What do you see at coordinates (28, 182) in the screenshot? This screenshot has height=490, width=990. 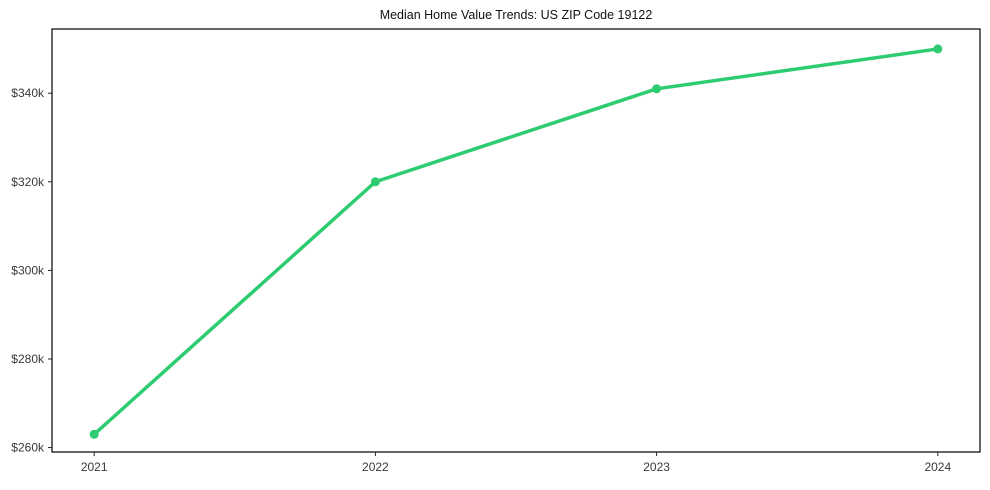 I see `y-tick-label: $320k` at bounding box center [28, 182].